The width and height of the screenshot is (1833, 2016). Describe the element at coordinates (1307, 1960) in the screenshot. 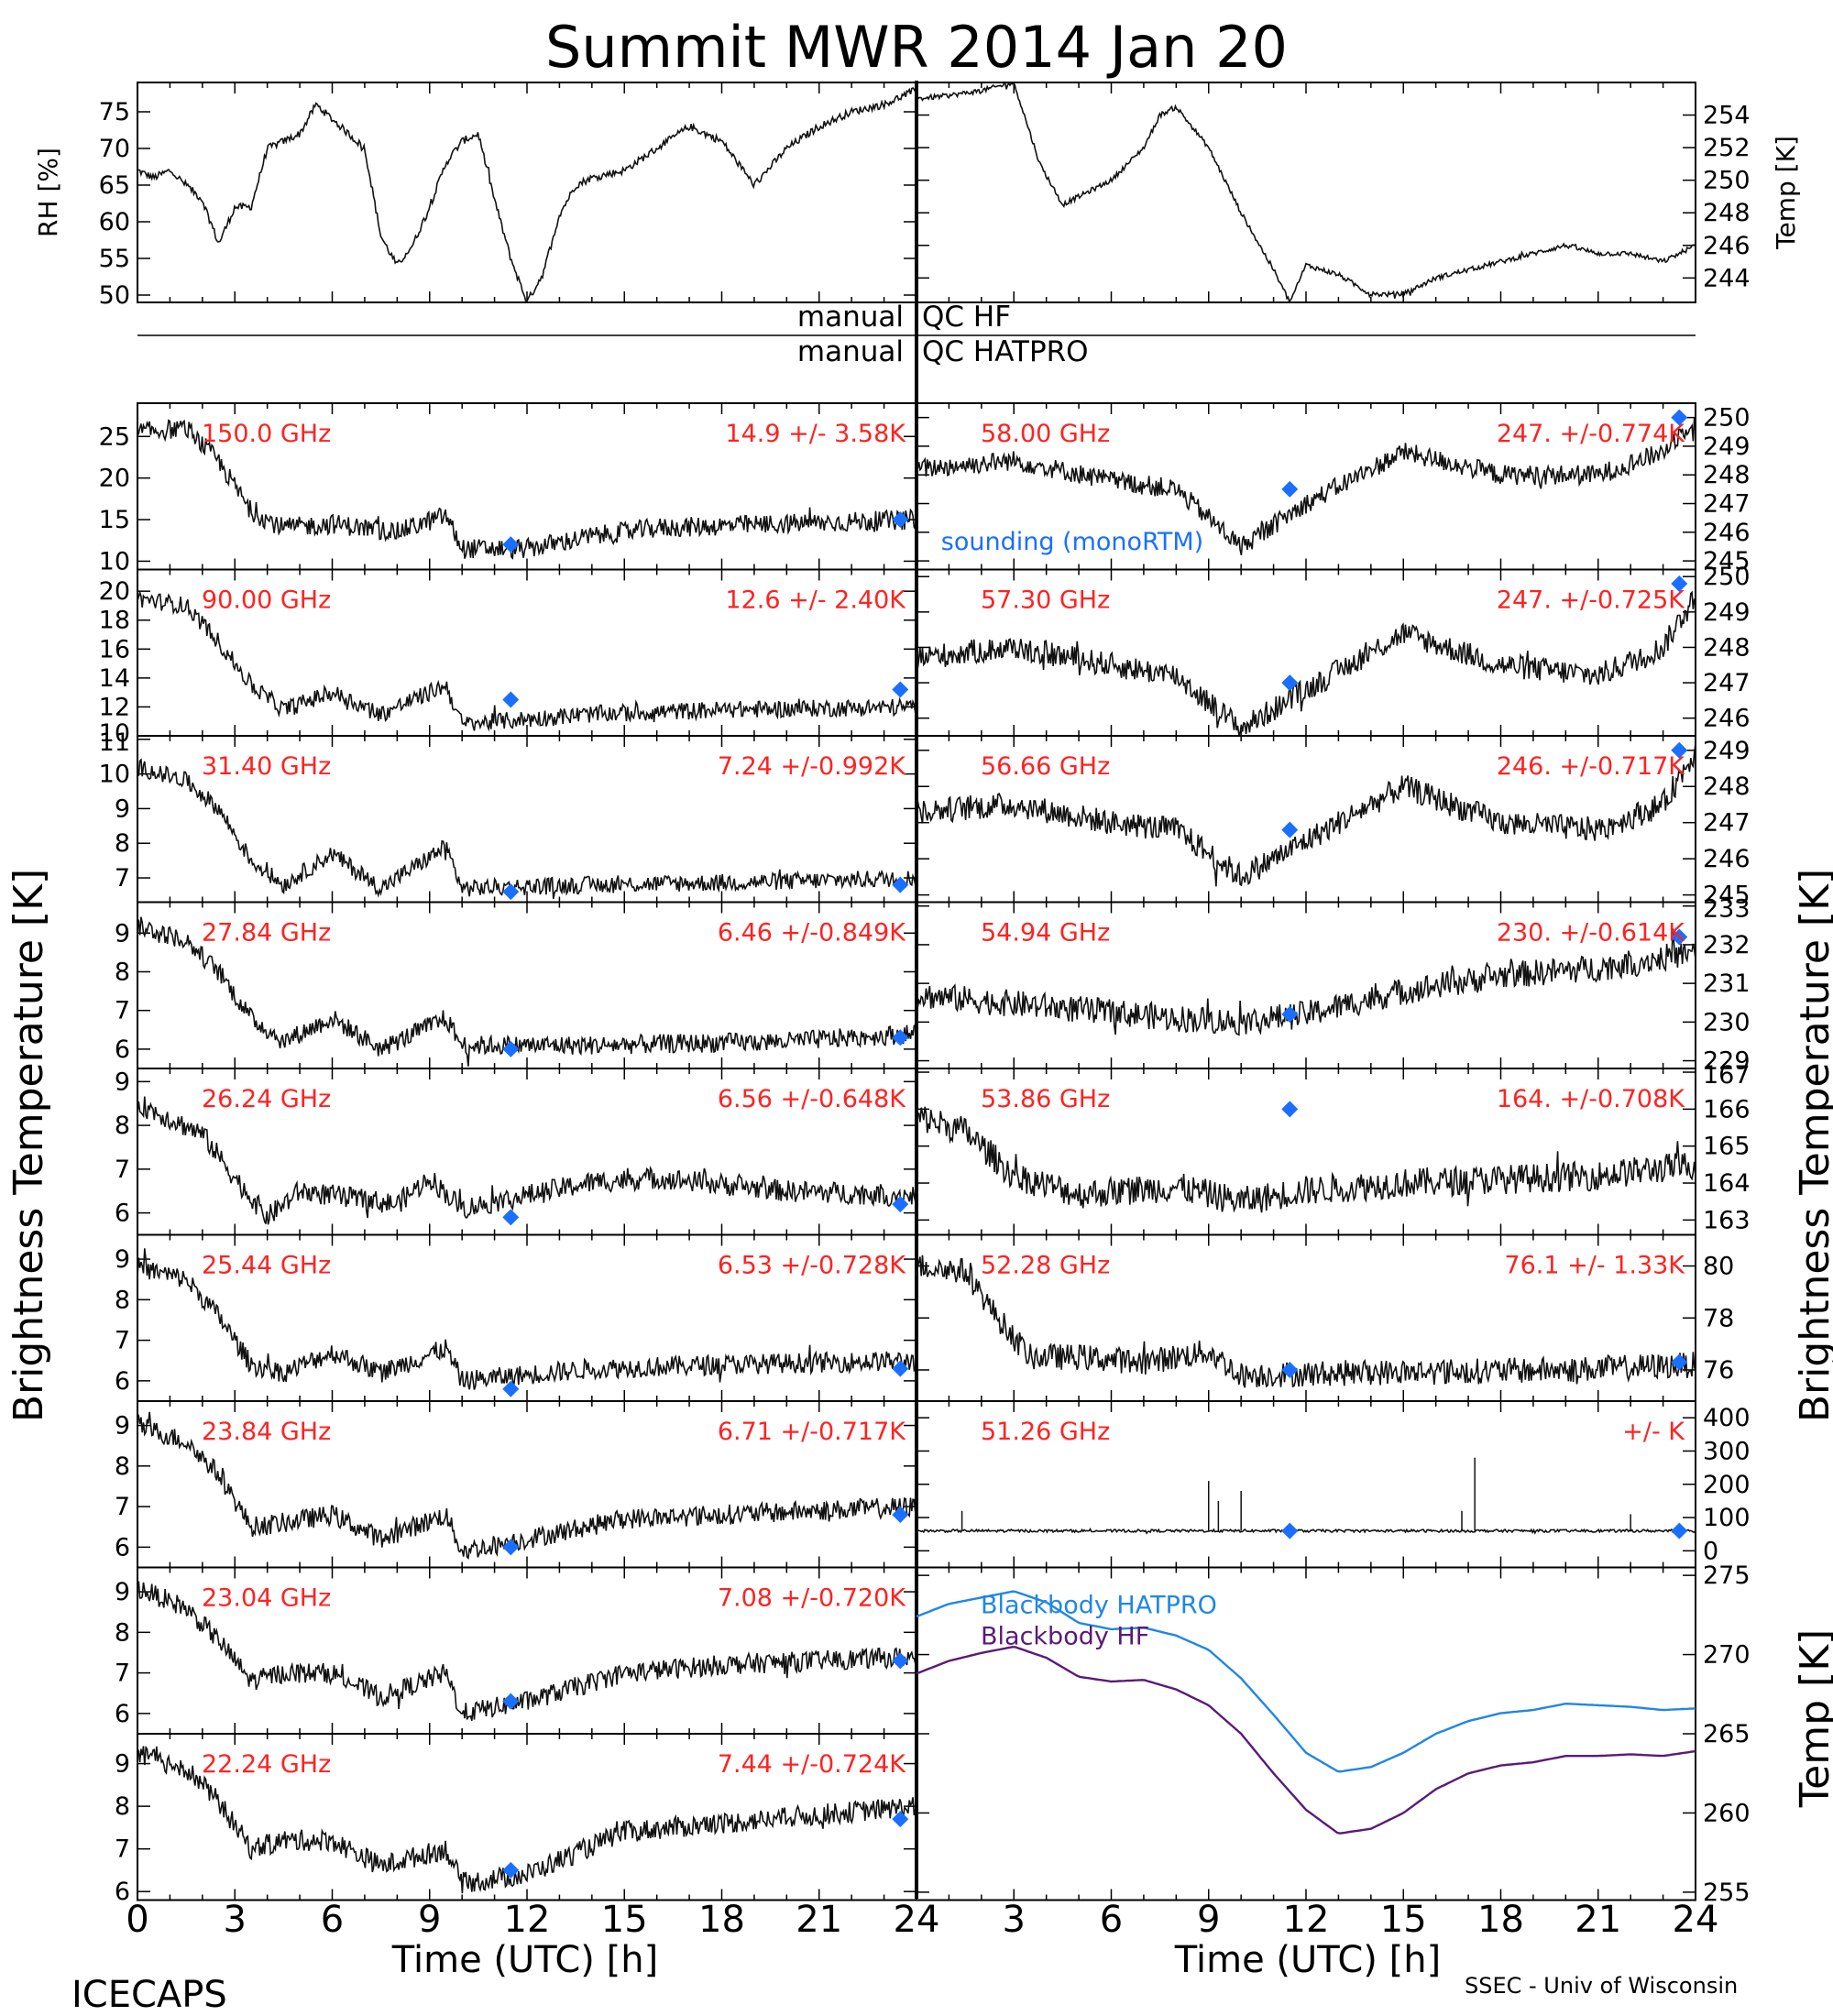

I see `x-axis-label-right: Time (UTC) [h]` at that location.